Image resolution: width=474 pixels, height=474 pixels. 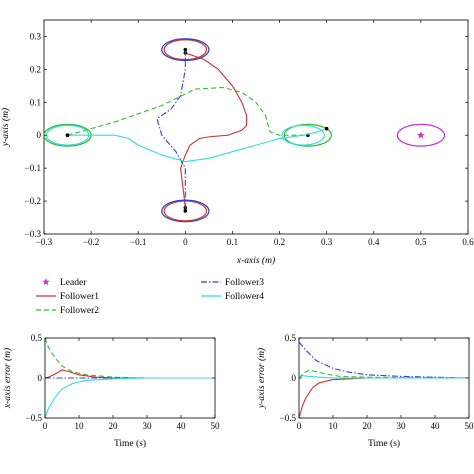 I want to click on x-error-ylabel: x-axis error (m), so click(x=7, y=378).